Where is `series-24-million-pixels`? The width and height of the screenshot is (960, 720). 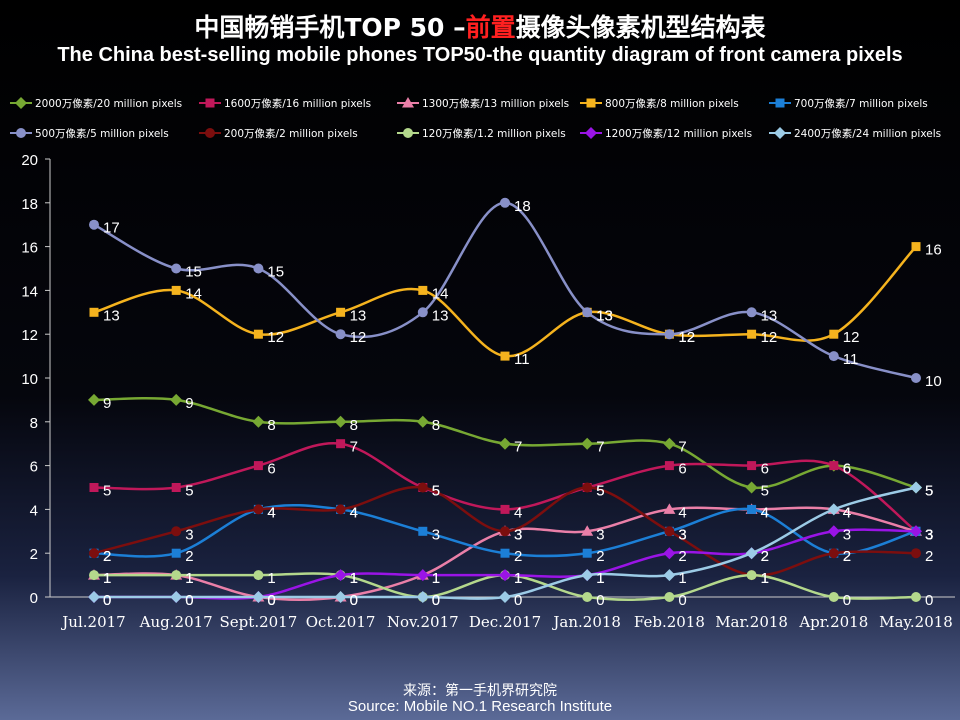 series-24-million-pixels is located at coordinates (505, 542).